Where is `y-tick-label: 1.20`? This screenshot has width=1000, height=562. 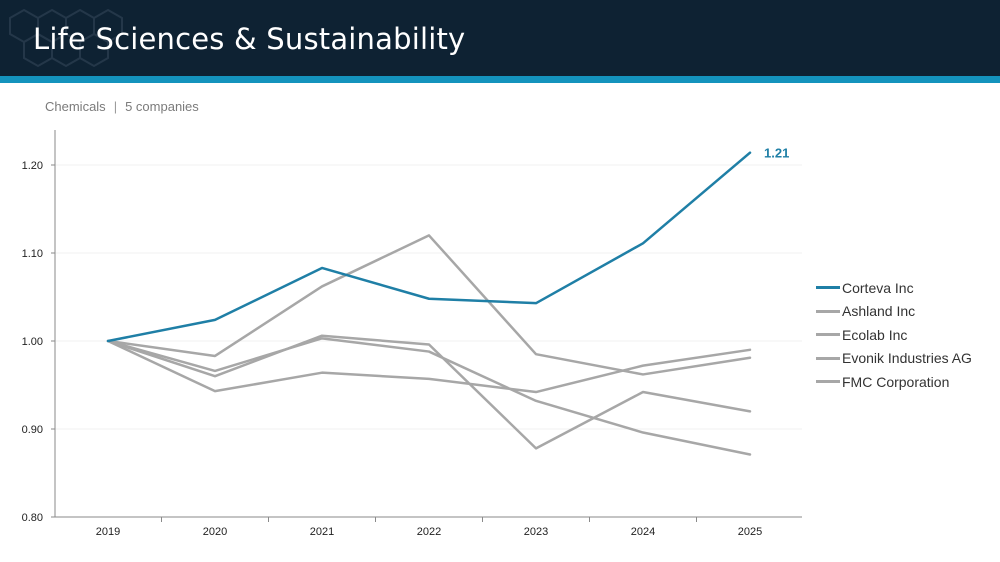 y-tick-label: 1.20 is located at coordinates (32, 166).